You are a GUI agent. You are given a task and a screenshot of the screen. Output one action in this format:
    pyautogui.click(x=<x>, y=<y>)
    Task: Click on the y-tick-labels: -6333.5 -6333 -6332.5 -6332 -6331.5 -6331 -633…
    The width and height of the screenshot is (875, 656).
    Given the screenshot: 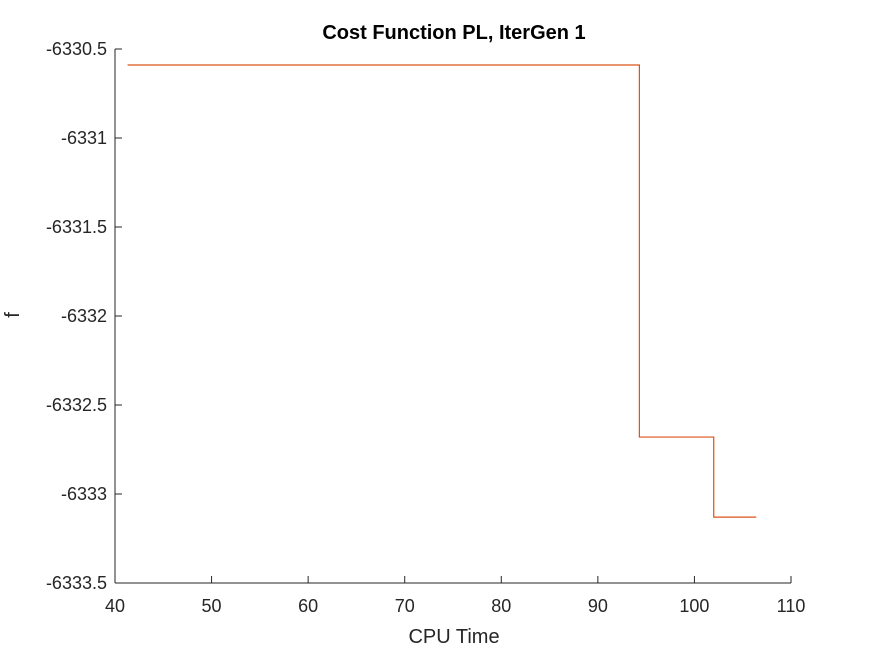 What is the action you would take?
    pyautogui.click(x=76, y=316)
    